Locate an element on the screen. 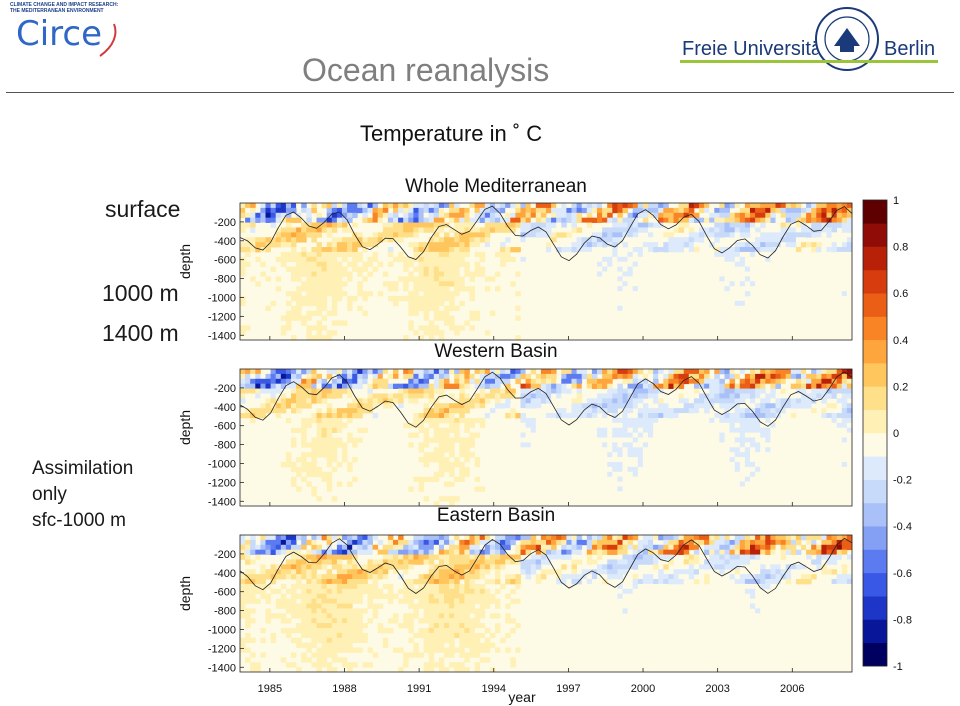 The image size is (960, 706). circe-wordmark: Circe is located at coordinates (59, 34).